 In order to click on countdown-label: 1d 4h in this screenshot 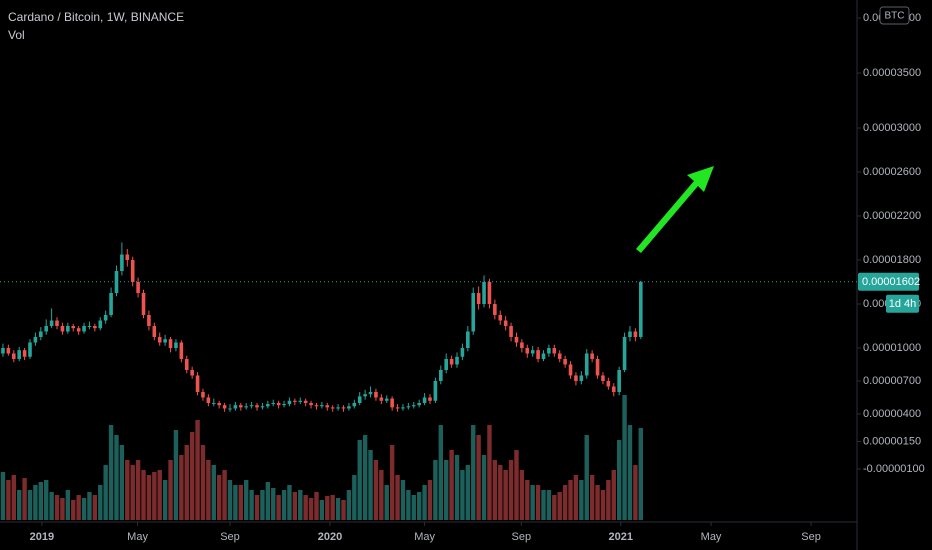, I will do `click(903, 304)`.